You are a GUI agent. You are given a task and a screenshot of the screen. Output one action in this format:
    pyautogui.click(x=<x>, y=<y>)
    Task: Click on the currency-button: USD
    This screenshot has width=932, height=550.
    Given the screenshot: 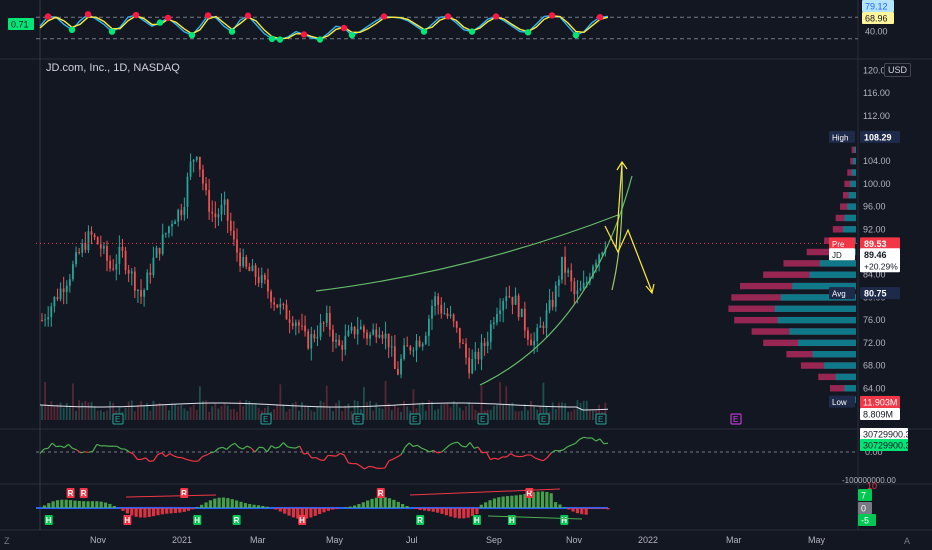 What is the action you would take?
    pyautogui.click(x=898, y=70)
    